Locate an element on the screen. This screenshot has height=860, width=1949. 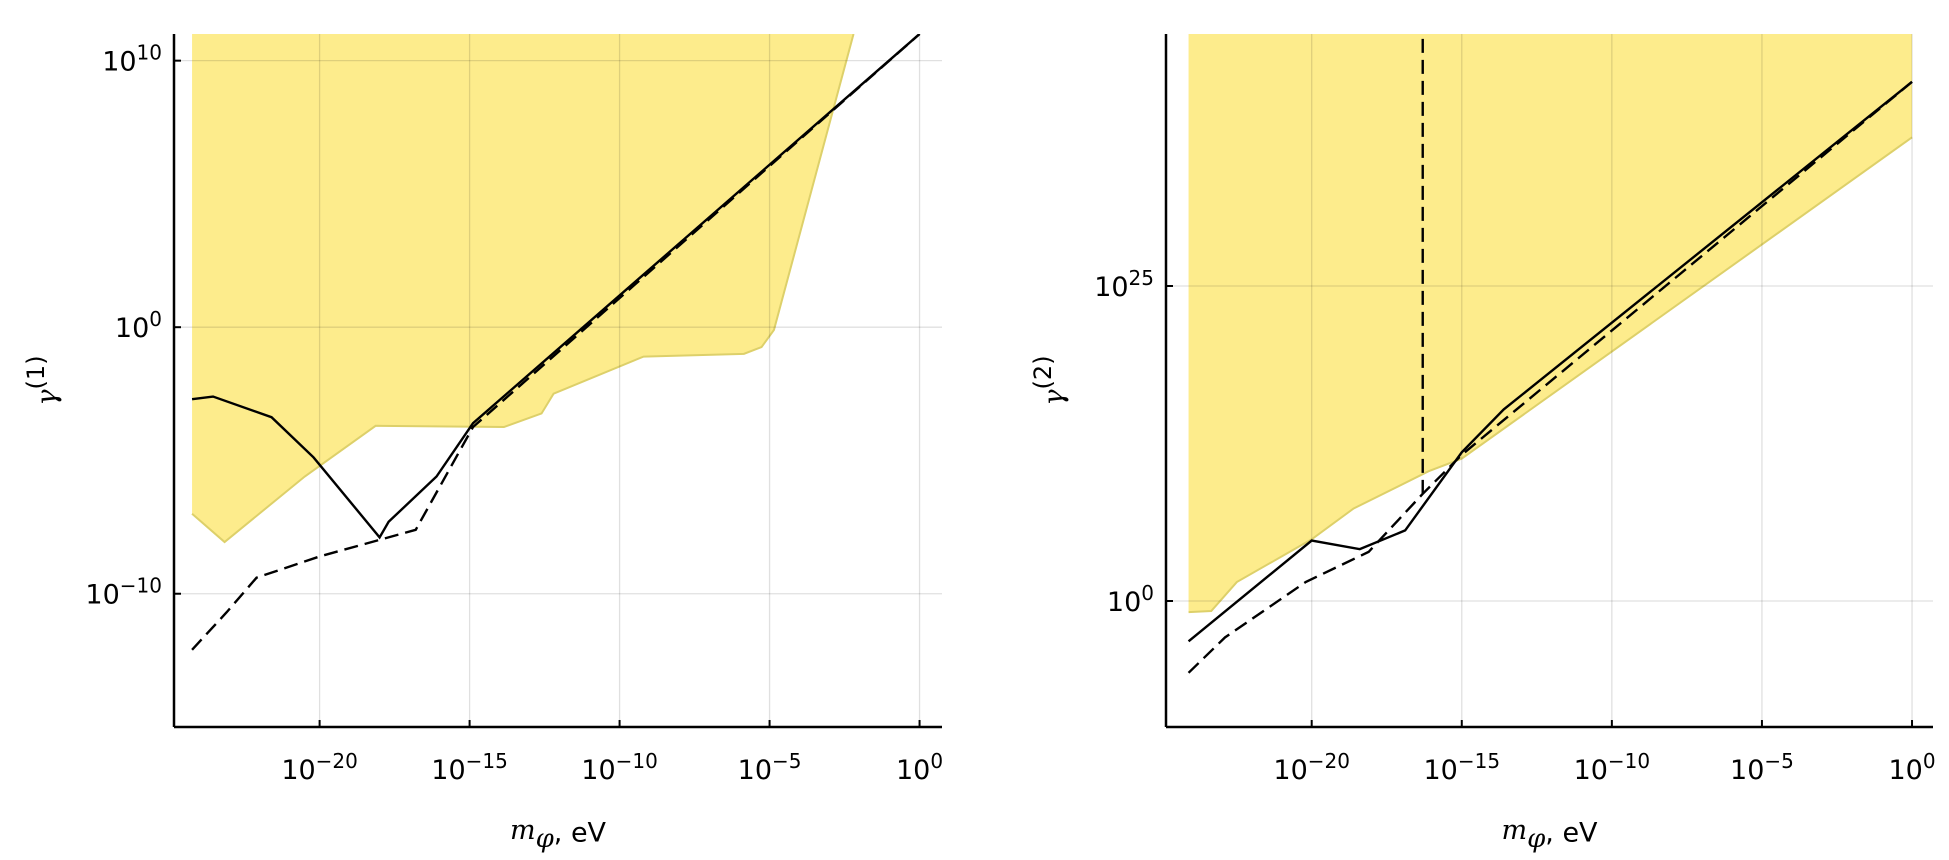
y-axis-label: γ(1) is located at coordinates (42, 380).